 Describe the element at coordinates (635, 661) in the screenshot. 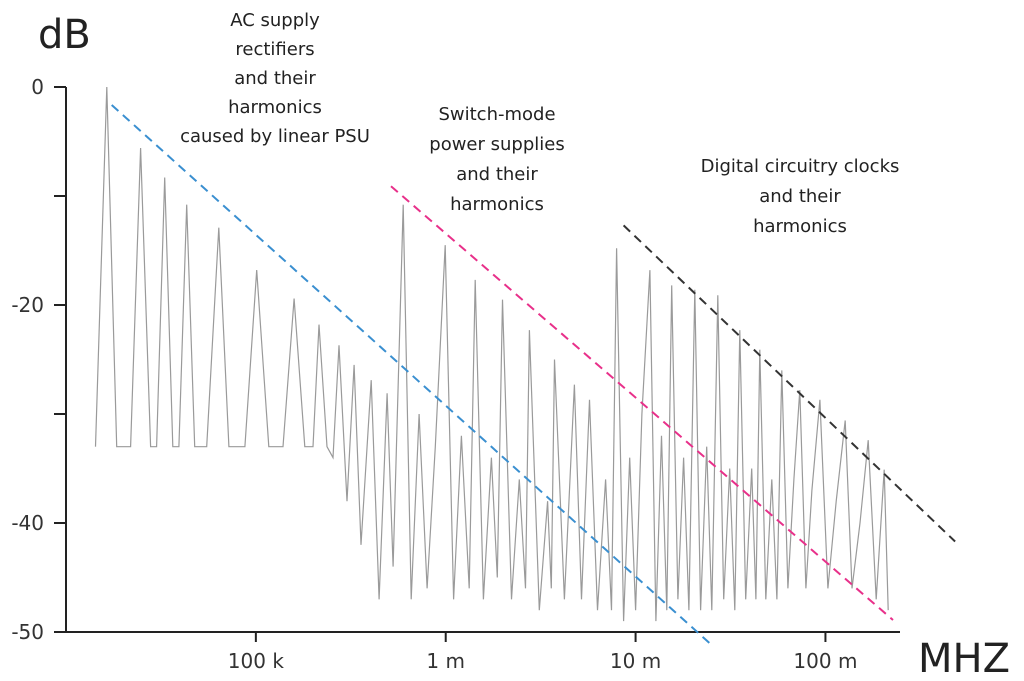

I see `x-tick-label: 10 m` at that location.